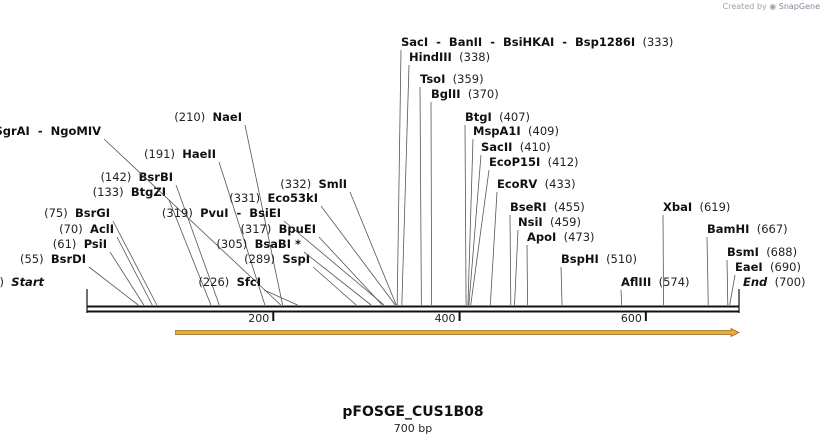 The width and height of the screenshot is (826, 445). I want to click on site-name: BsrGI, so click(92, 213).